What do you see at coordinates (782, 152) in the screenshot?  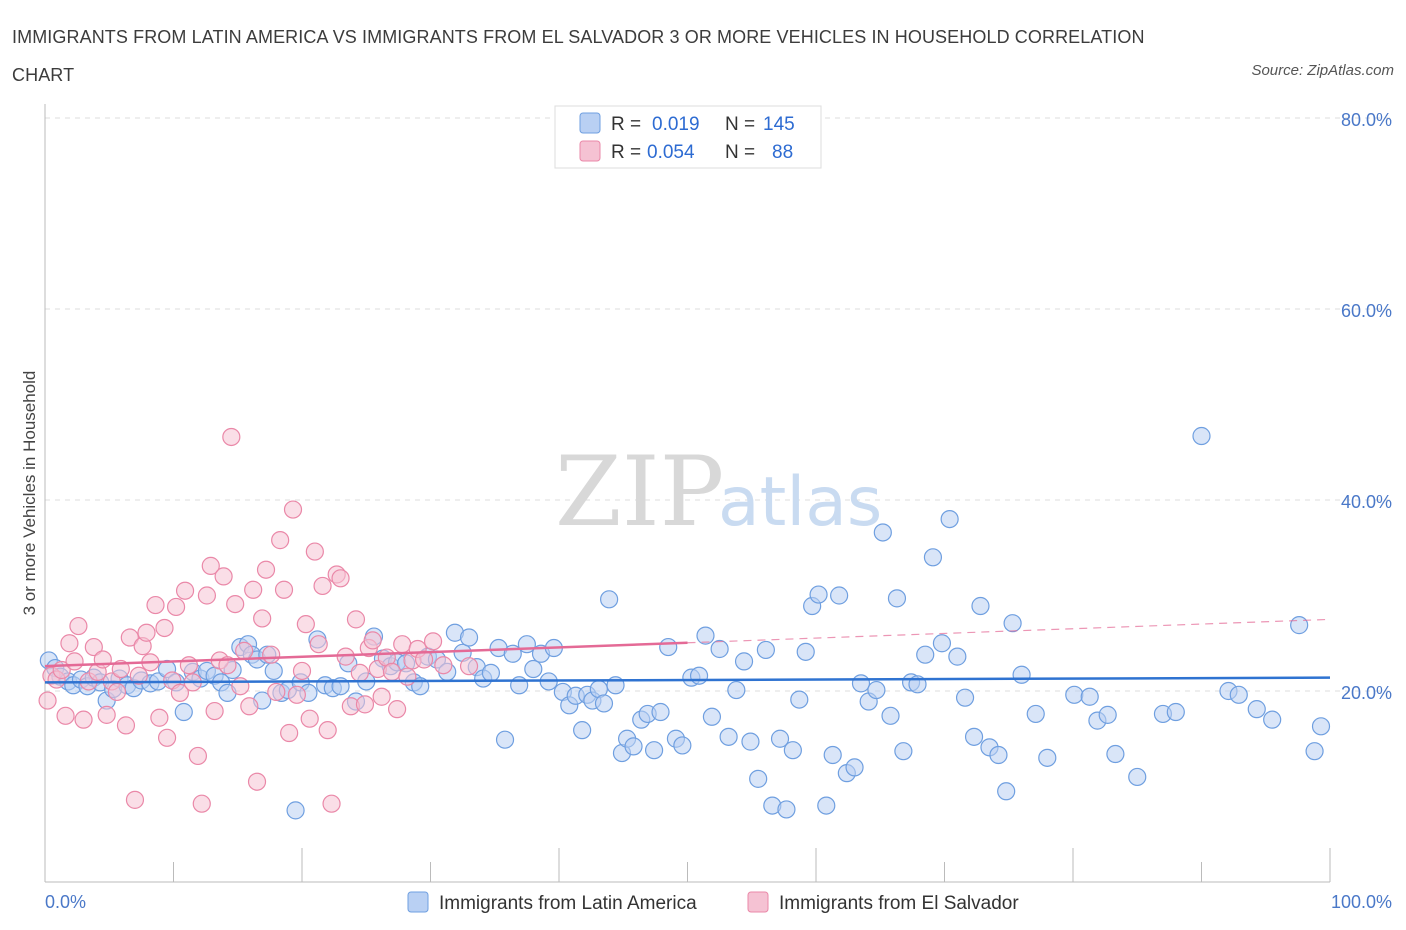 I see `legend-n-value: 88` at bounding box center [782, 152].